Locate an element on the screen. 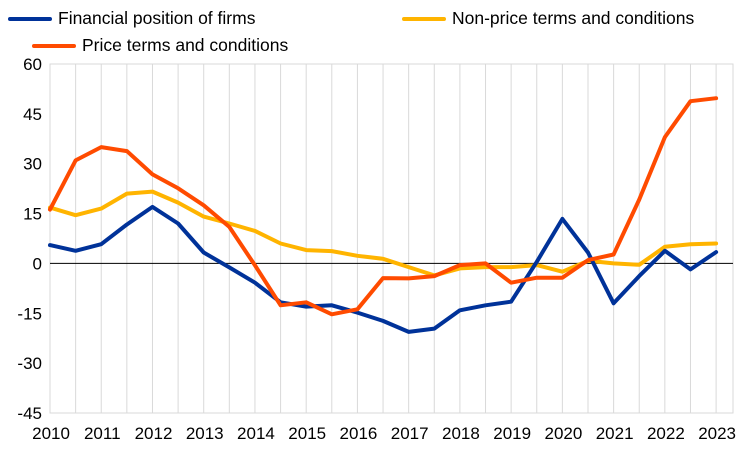 This screenshot has height=473, width=744. y-tick-label: -45 is located at coordinates (29, 413).